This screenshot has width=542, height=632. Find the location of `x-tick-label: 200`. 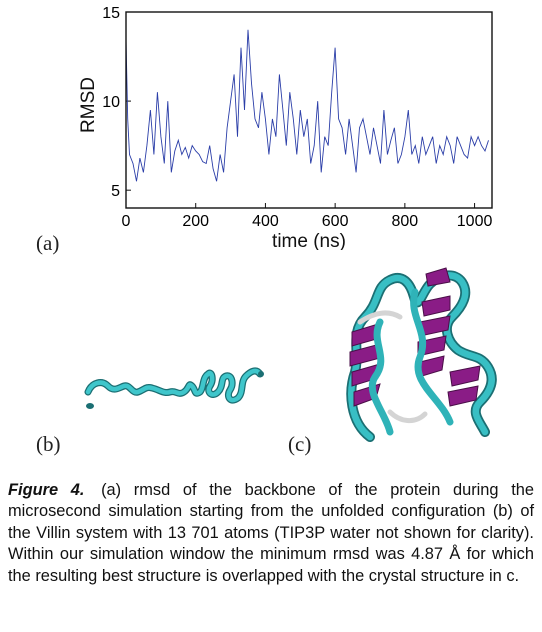

x-tick-label: 200 is located at coordinates (195, 221).